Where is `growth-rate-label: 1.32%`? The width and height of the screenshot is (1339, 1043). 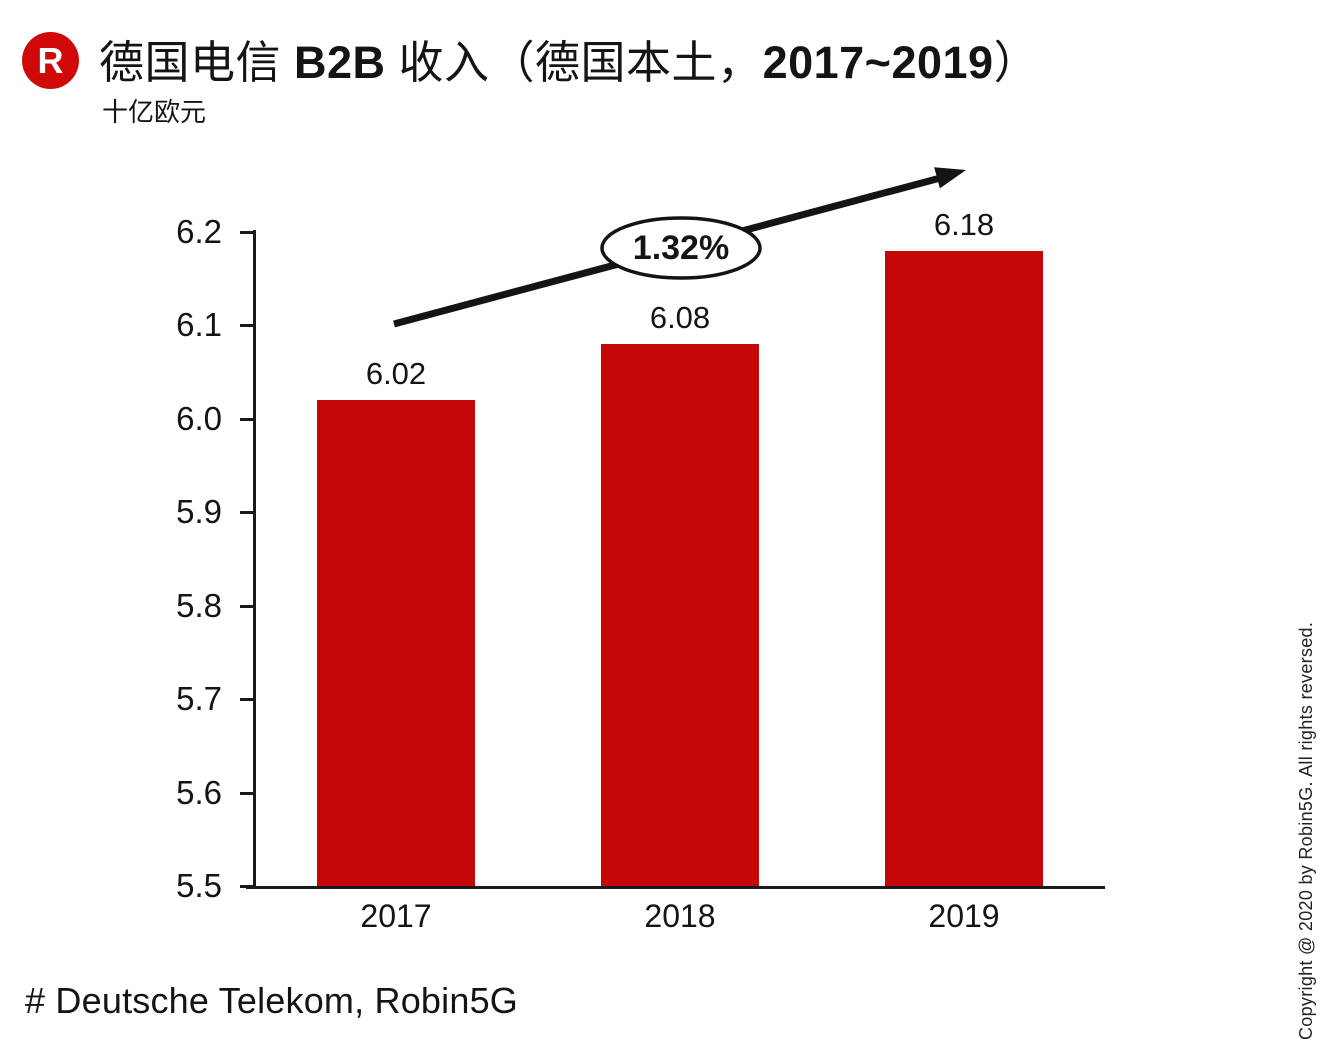 growth-rate-label: 1.32% is located at coordinates (681, 248).